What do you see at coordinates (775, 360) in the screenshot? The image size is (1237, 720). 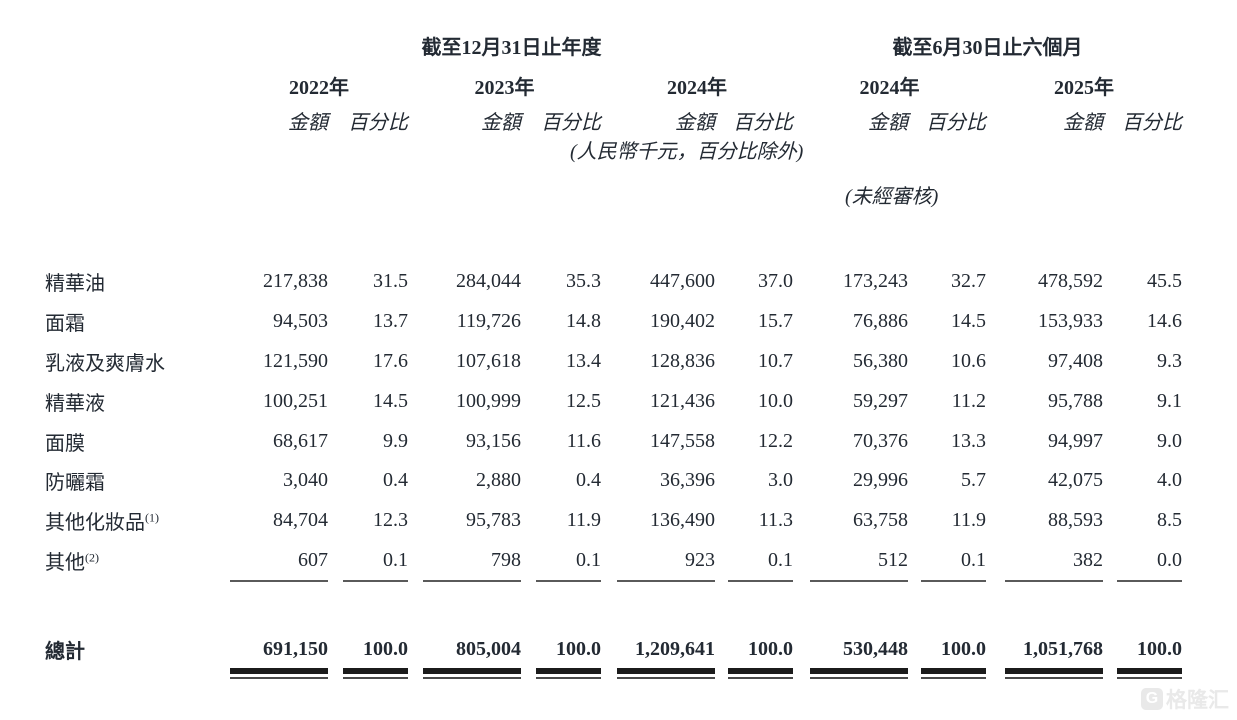 I see `cell-percent: 10.7` at bounding box center [775, 360].